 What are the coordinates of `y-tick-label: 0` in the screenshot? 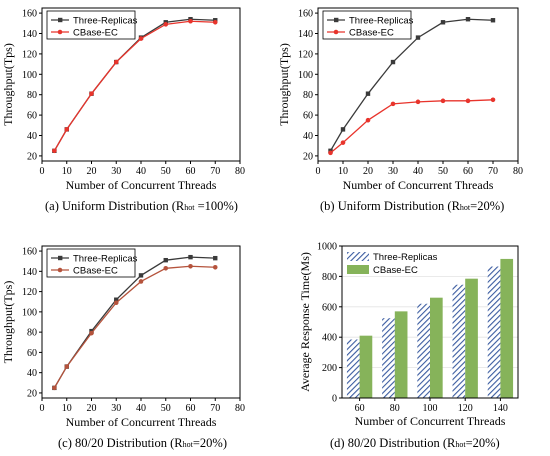 It's located at (334, 399).